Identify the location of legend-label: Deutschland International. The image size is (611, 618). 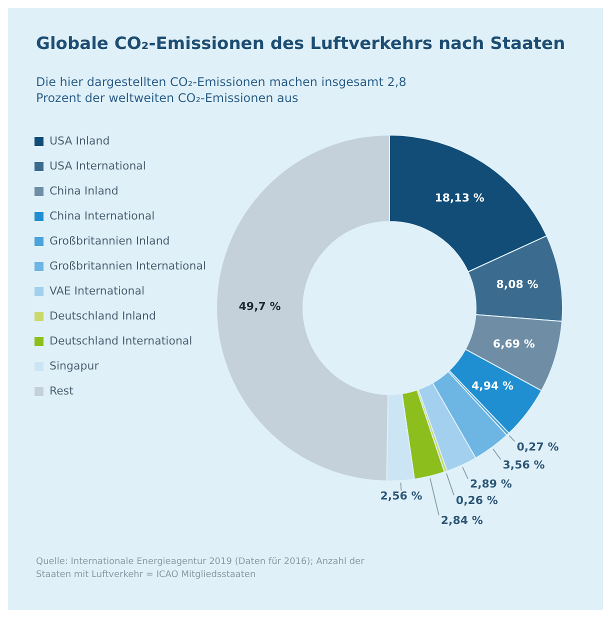
(121, 341).